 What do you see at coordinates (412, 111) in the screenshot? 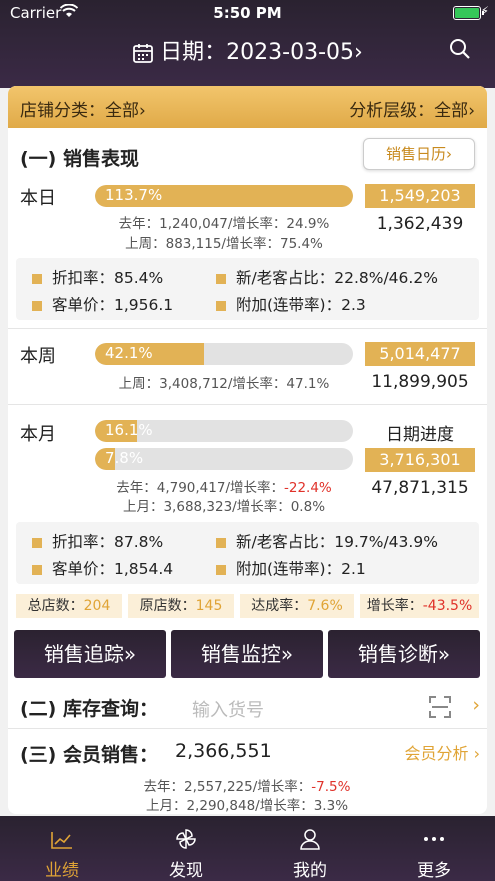
I see `analysis-level-filter: 分析层级：全部›` at bounding box center [412, 111].